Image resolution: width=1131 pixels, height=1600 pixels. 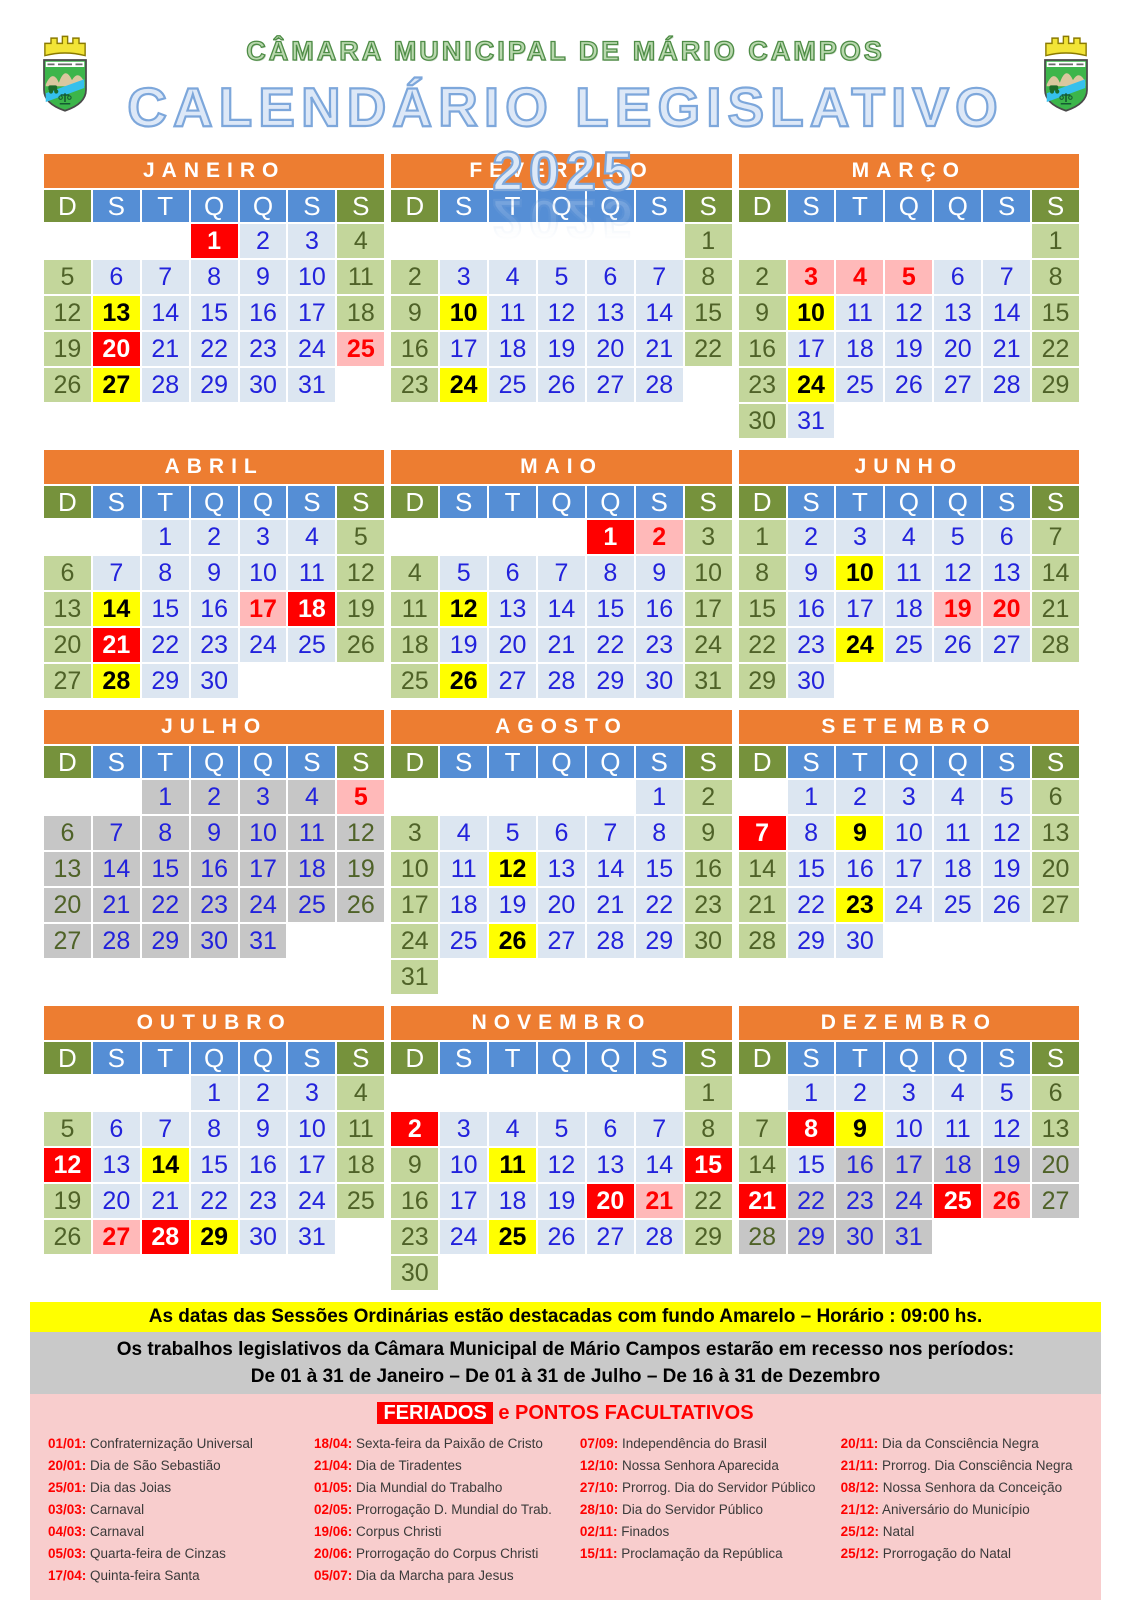 What do you see at coordinates (312, 385) in the screenshot?
I see `day-cell: 31` at bounding box center [312, 385].